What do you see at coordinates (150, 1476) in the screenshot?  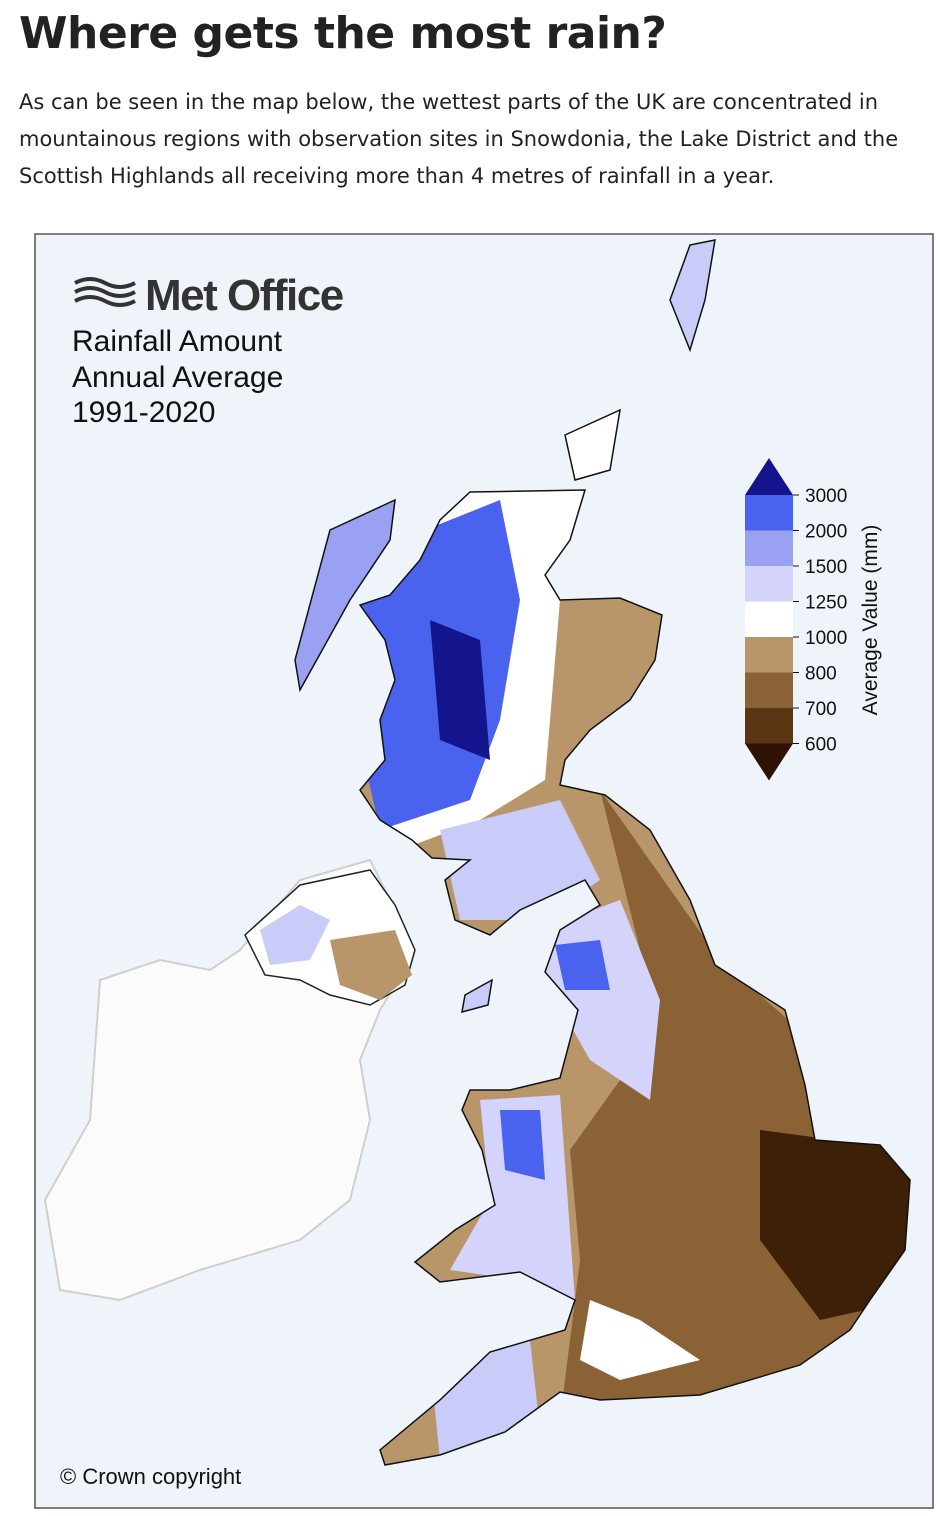 I see `copyright: © Crown copyright` at bounding box center [150, 1476].